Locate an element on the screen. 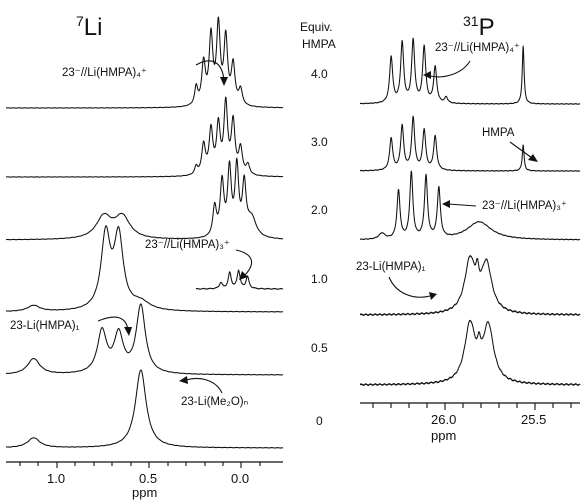 The width and height of the screenshot is (582, 501). equiv-header-line1: Equiv. is located at coordinates (316, 27).